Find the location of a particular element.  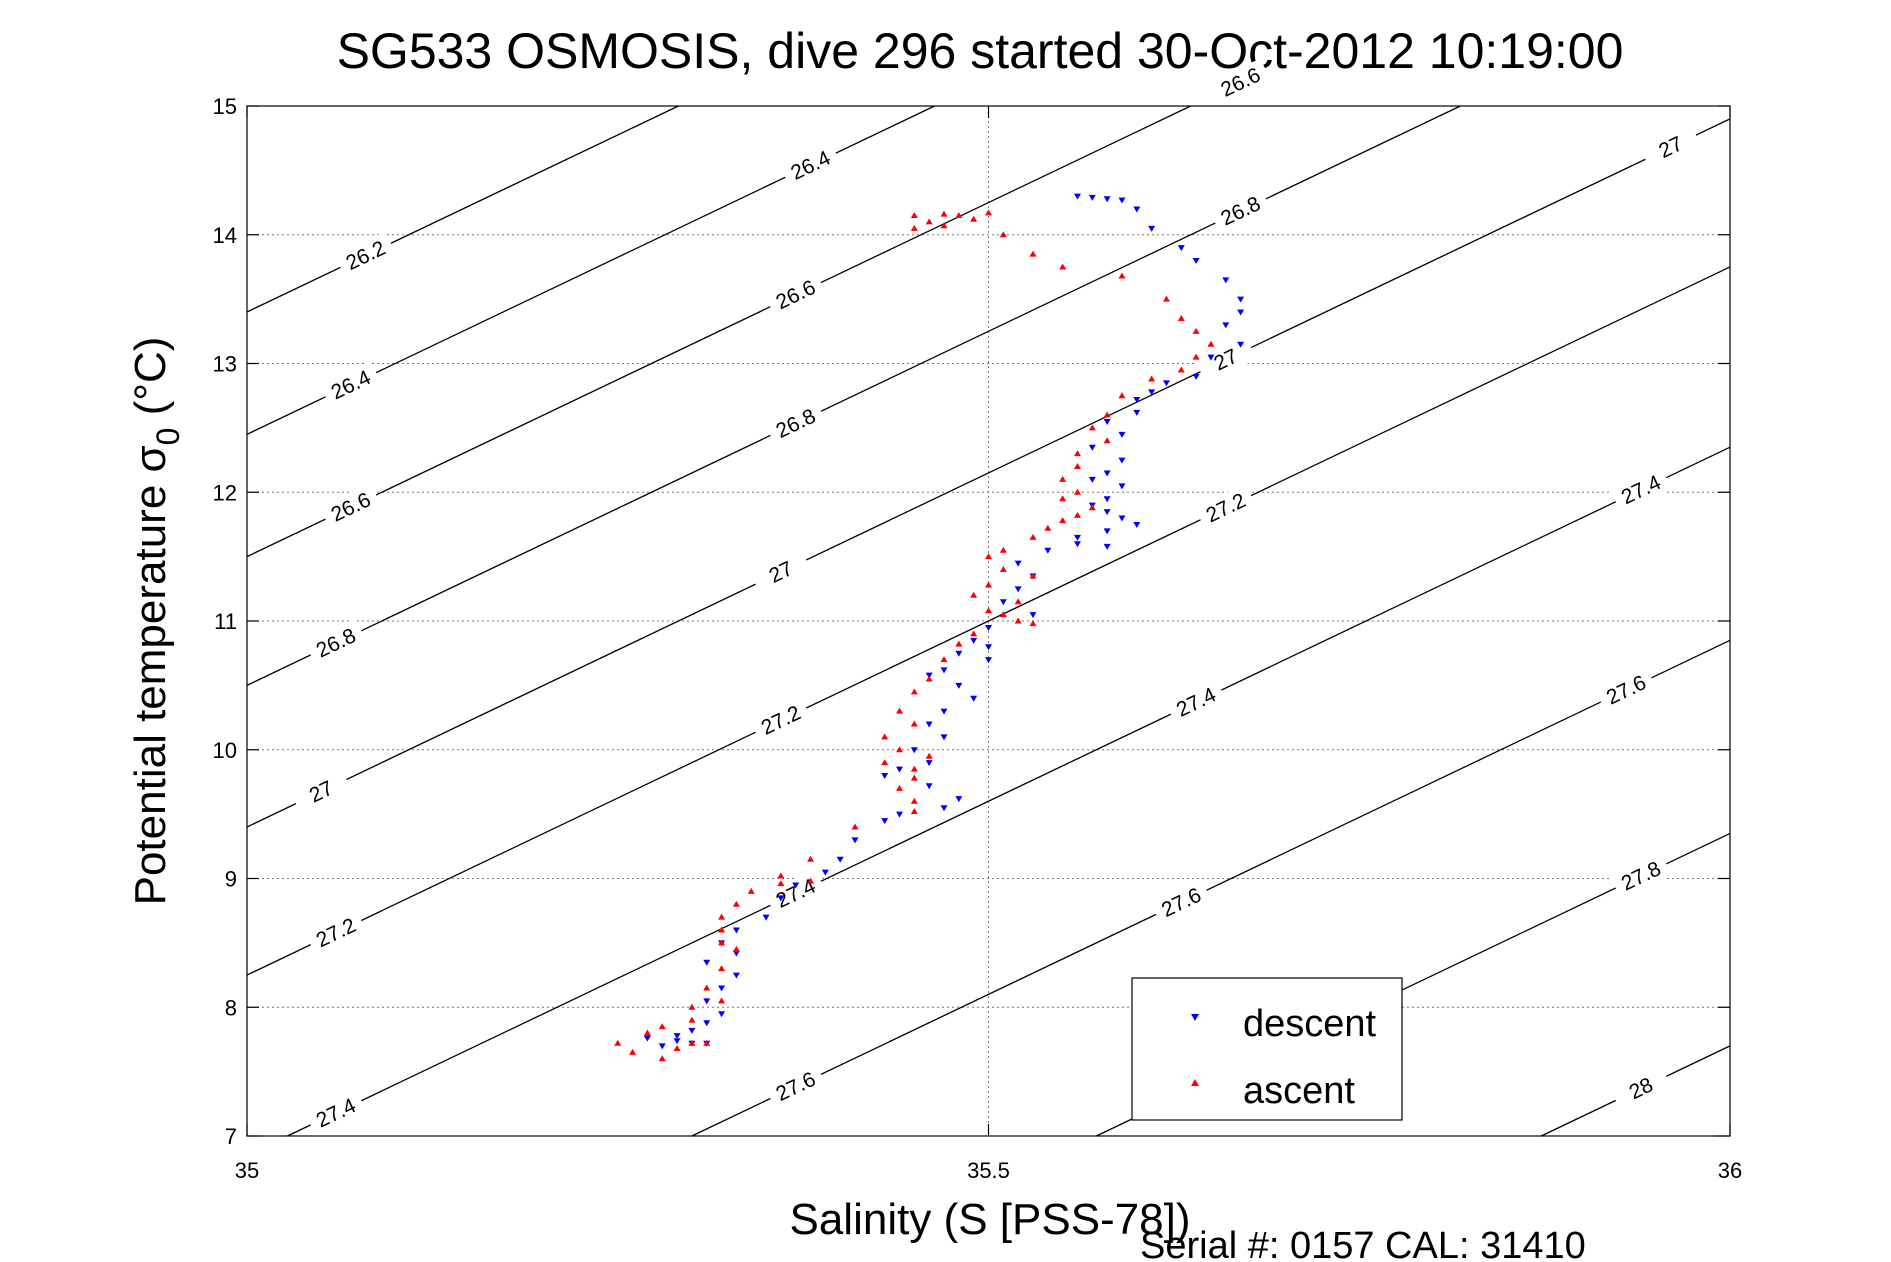

legend-label-ascent: ascent is located at coordinates (1299, 1091).